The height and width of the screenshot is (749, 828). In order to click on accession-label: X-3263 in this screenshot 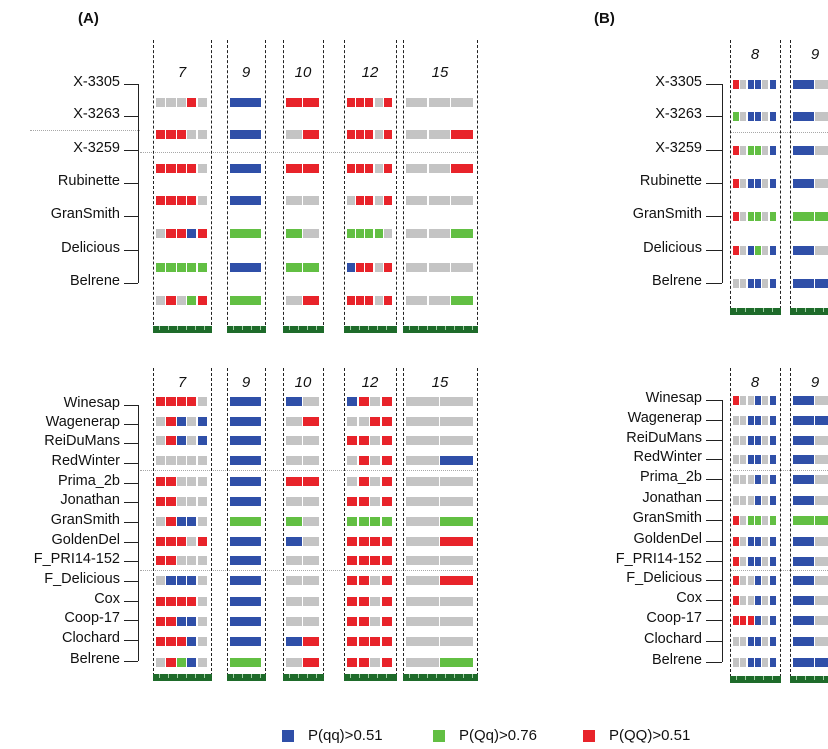, I will do `click(96, 114)`.